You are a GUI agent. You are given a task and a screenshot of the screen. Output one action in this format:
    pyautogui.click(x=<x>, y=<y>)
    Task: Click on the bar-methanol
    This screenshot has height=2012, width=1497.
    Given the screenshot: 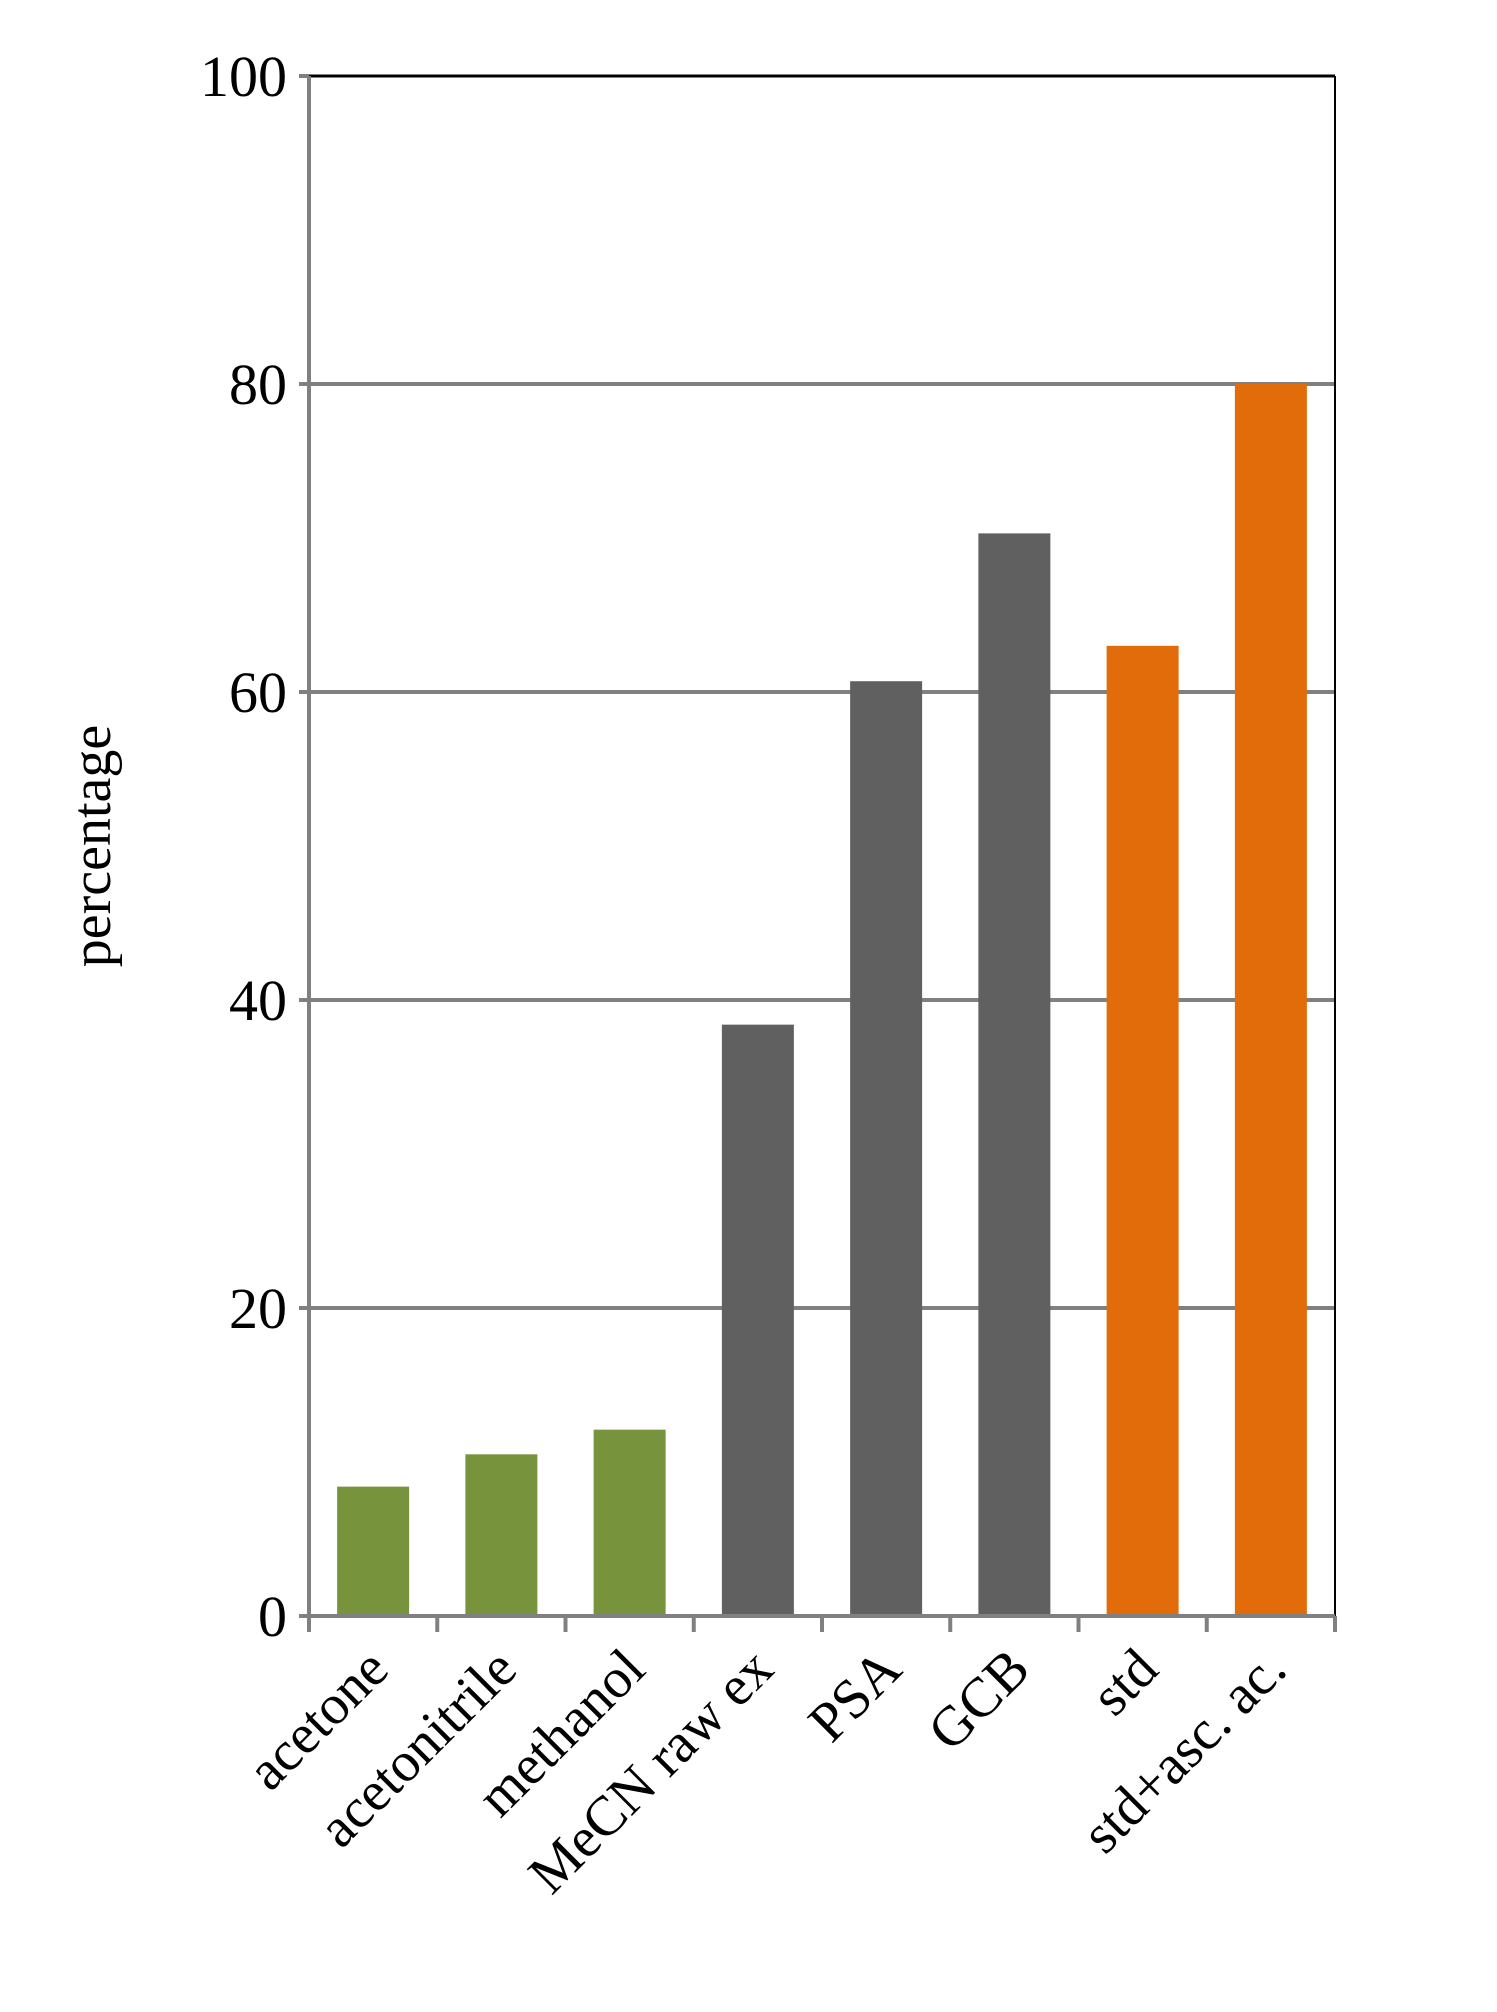 What is the action you would take?
    pyautogui.click(x=629, y=1522)
    